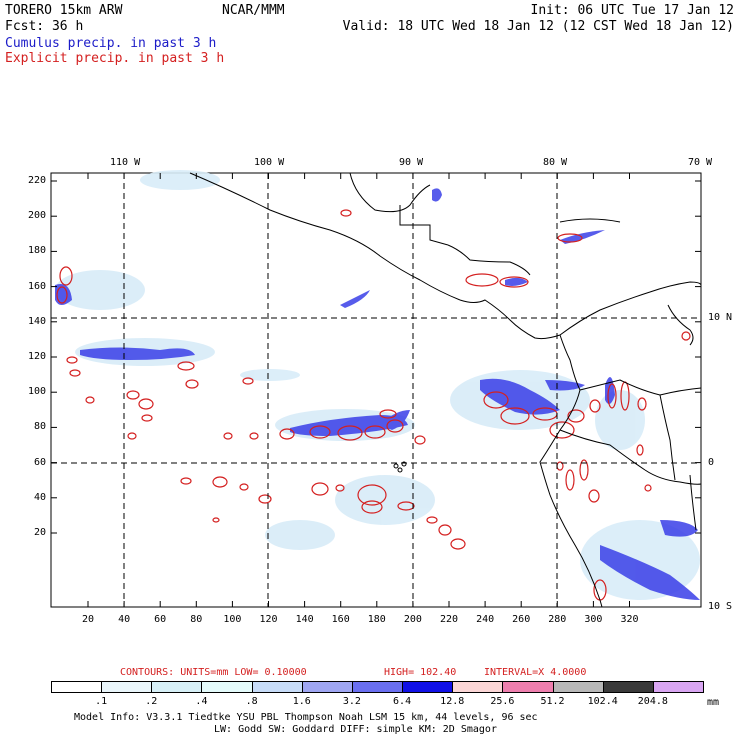 The width and height of the screenshot is (740, 740). Describe the element at coordinates (160, 619) in the screenshot. I see `x-tick-label: 60` at that location.